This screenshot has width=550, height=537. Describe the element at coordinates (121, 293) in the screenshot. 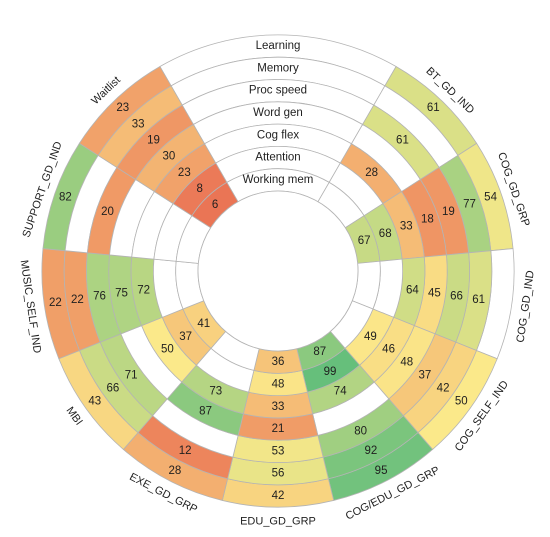

I see `value-label: 75` at that location.